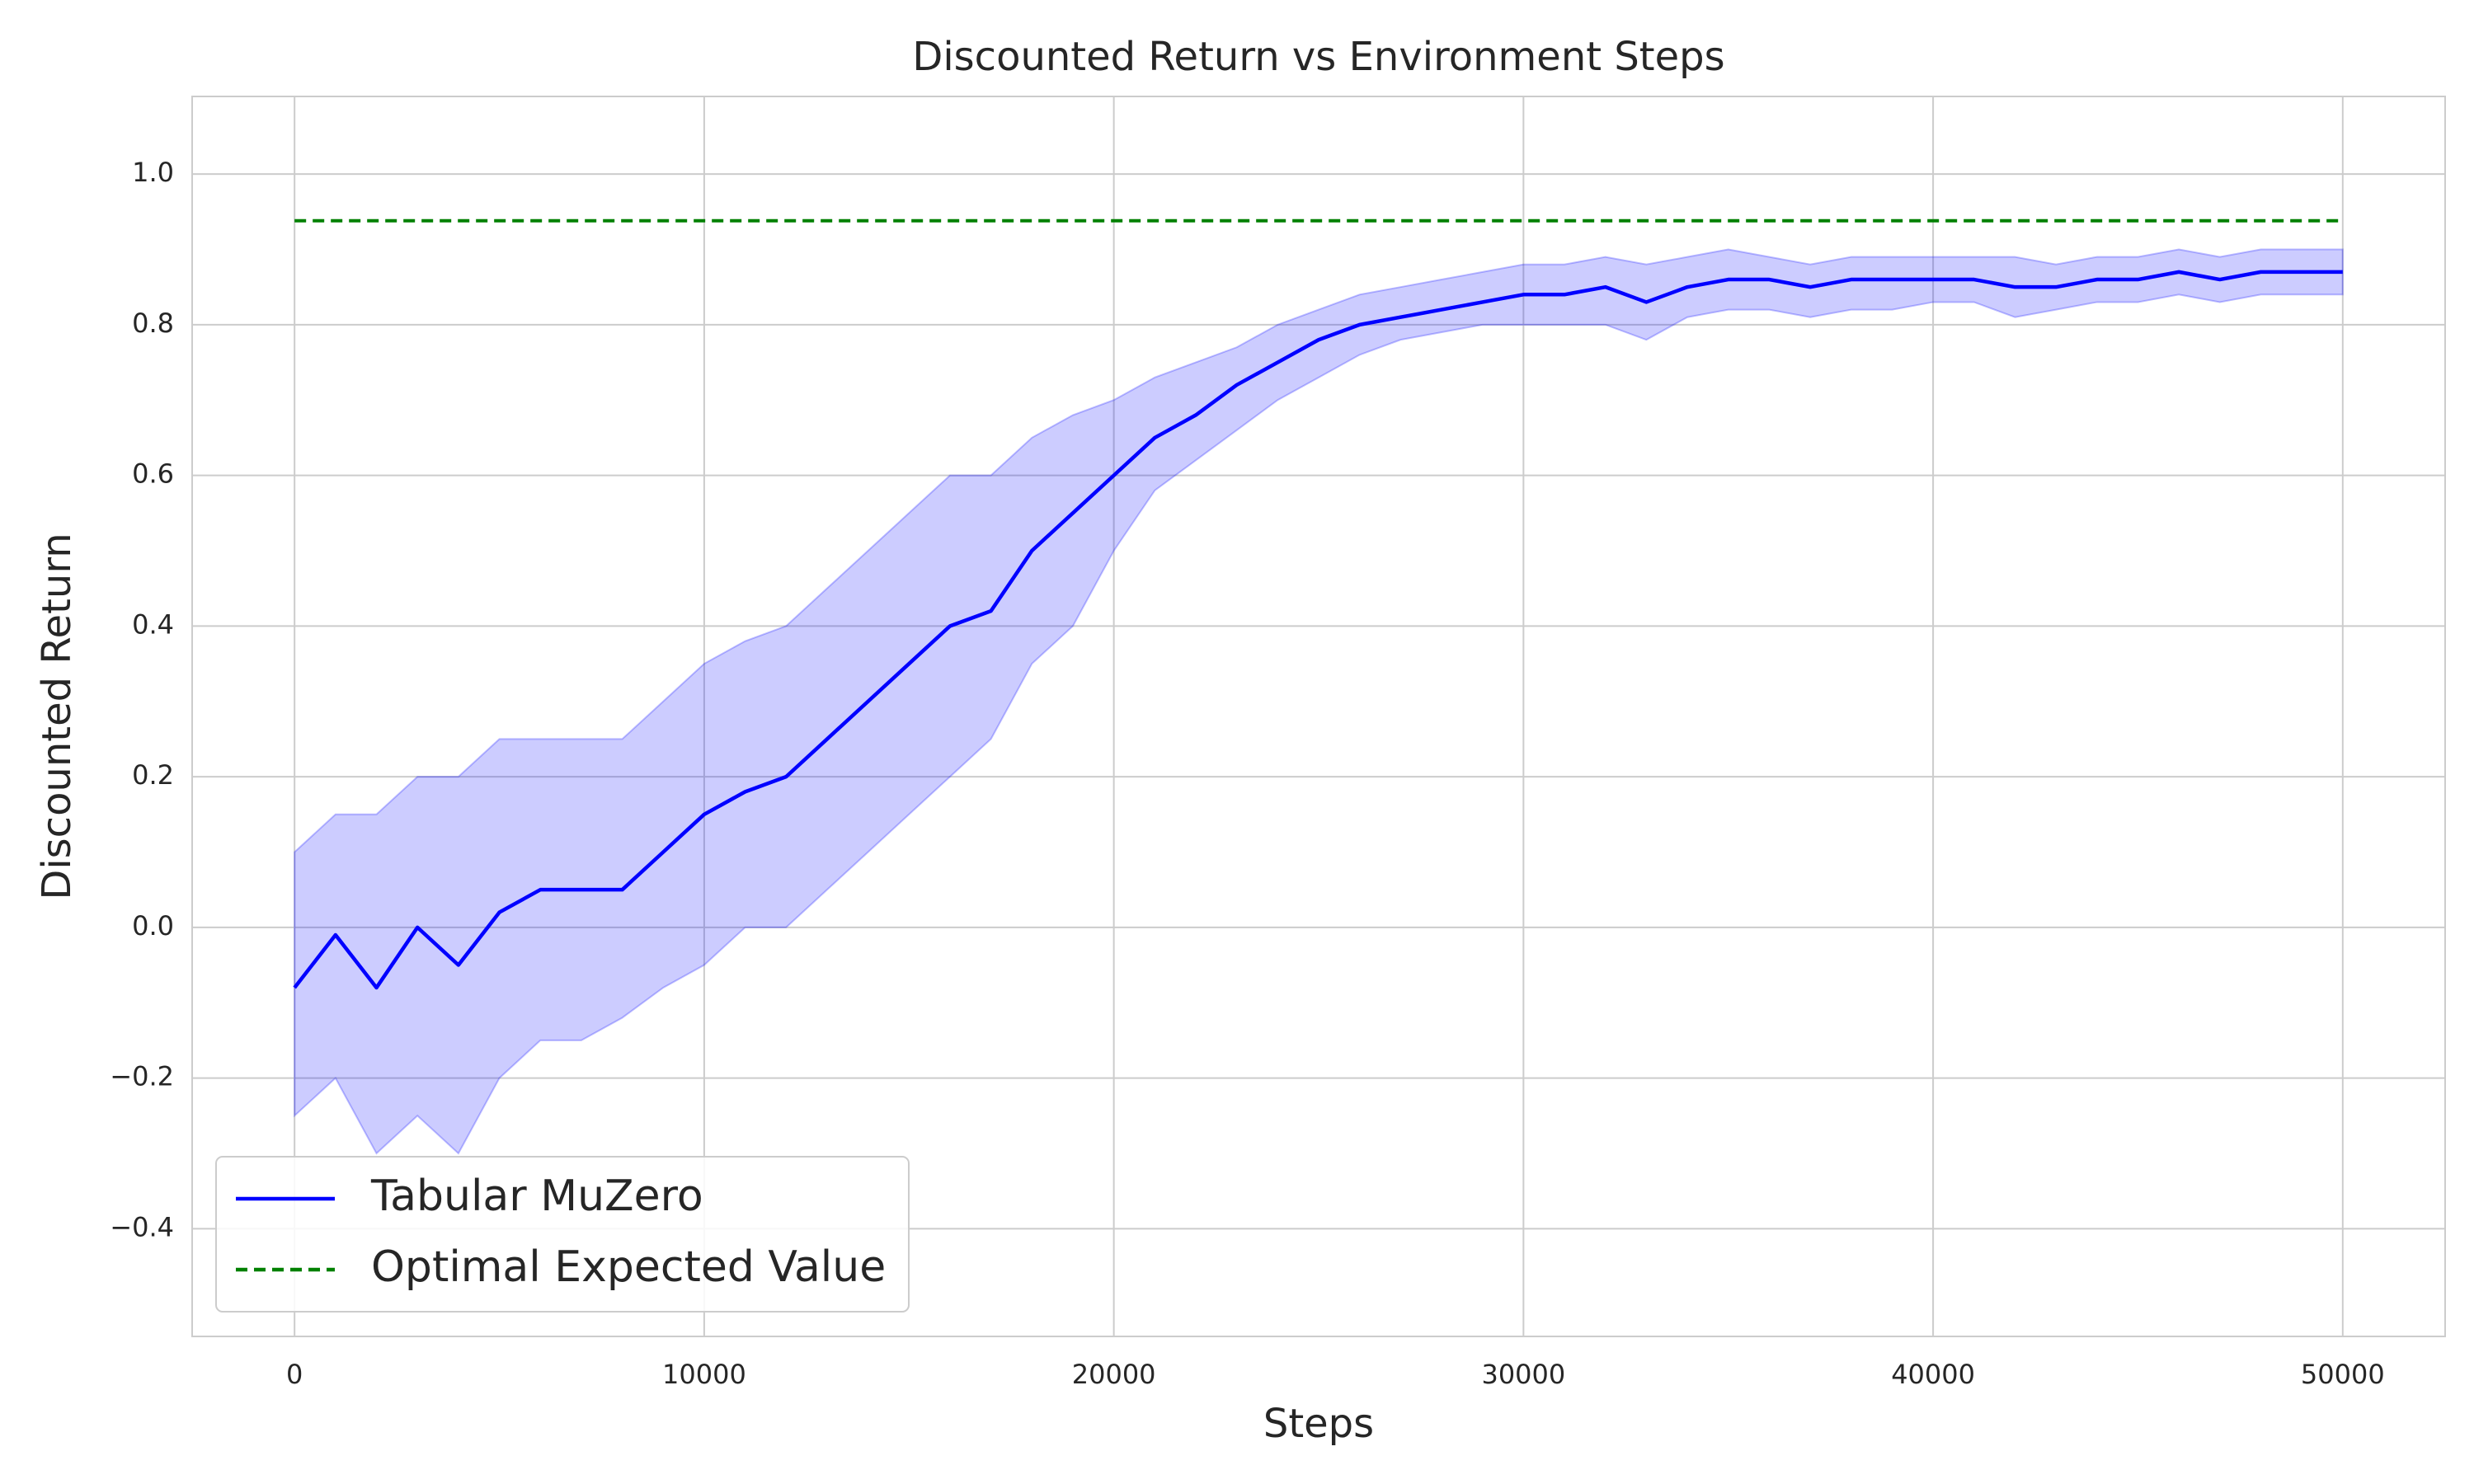  Describe the element at coordinates (153, 323) in the screenshot. I see `y-tick-label: 0.8` at that location.